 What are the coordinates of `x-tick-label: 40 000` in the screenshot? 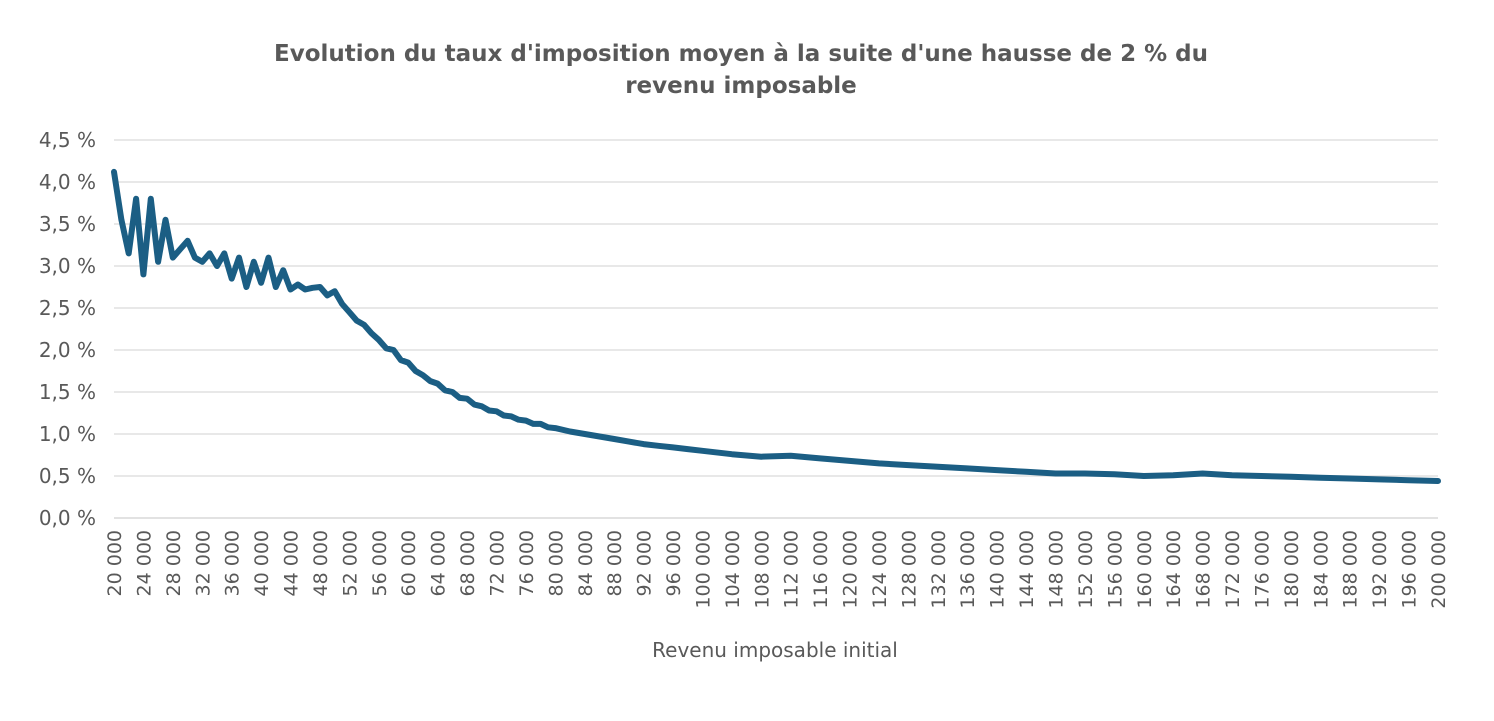 It's located at (262, 563).